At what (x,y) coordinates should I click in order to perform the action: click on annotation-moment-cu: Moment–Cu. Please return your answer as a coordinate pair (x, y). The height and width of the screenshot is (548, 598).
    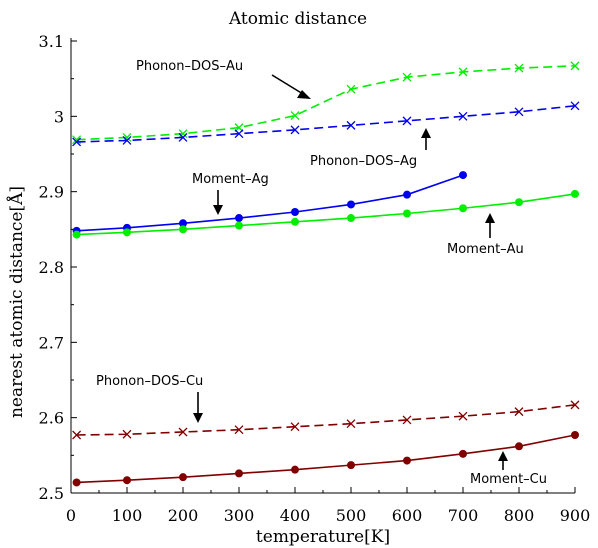
    Looking at the image, I should click on (508, 479).